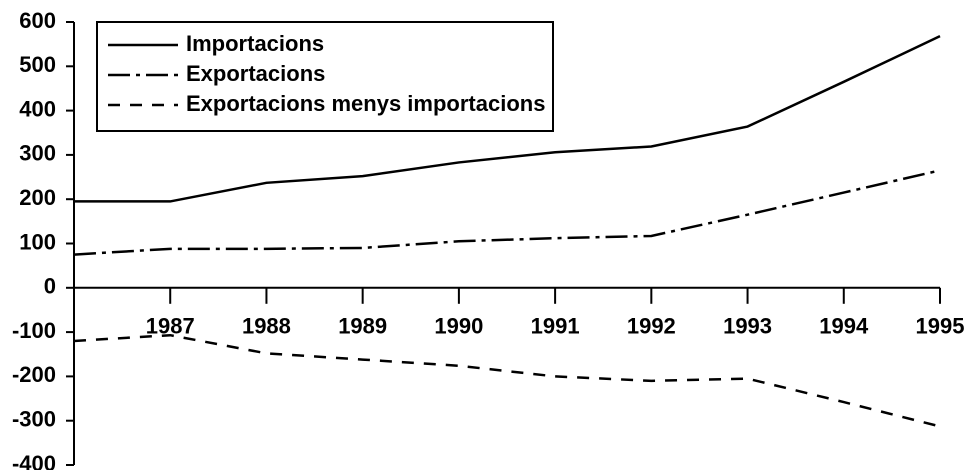  What do you see at coordinates (458, 326) in the screenshot?
I see `x-tick-label: 1990` at bounding box center [458, 326].